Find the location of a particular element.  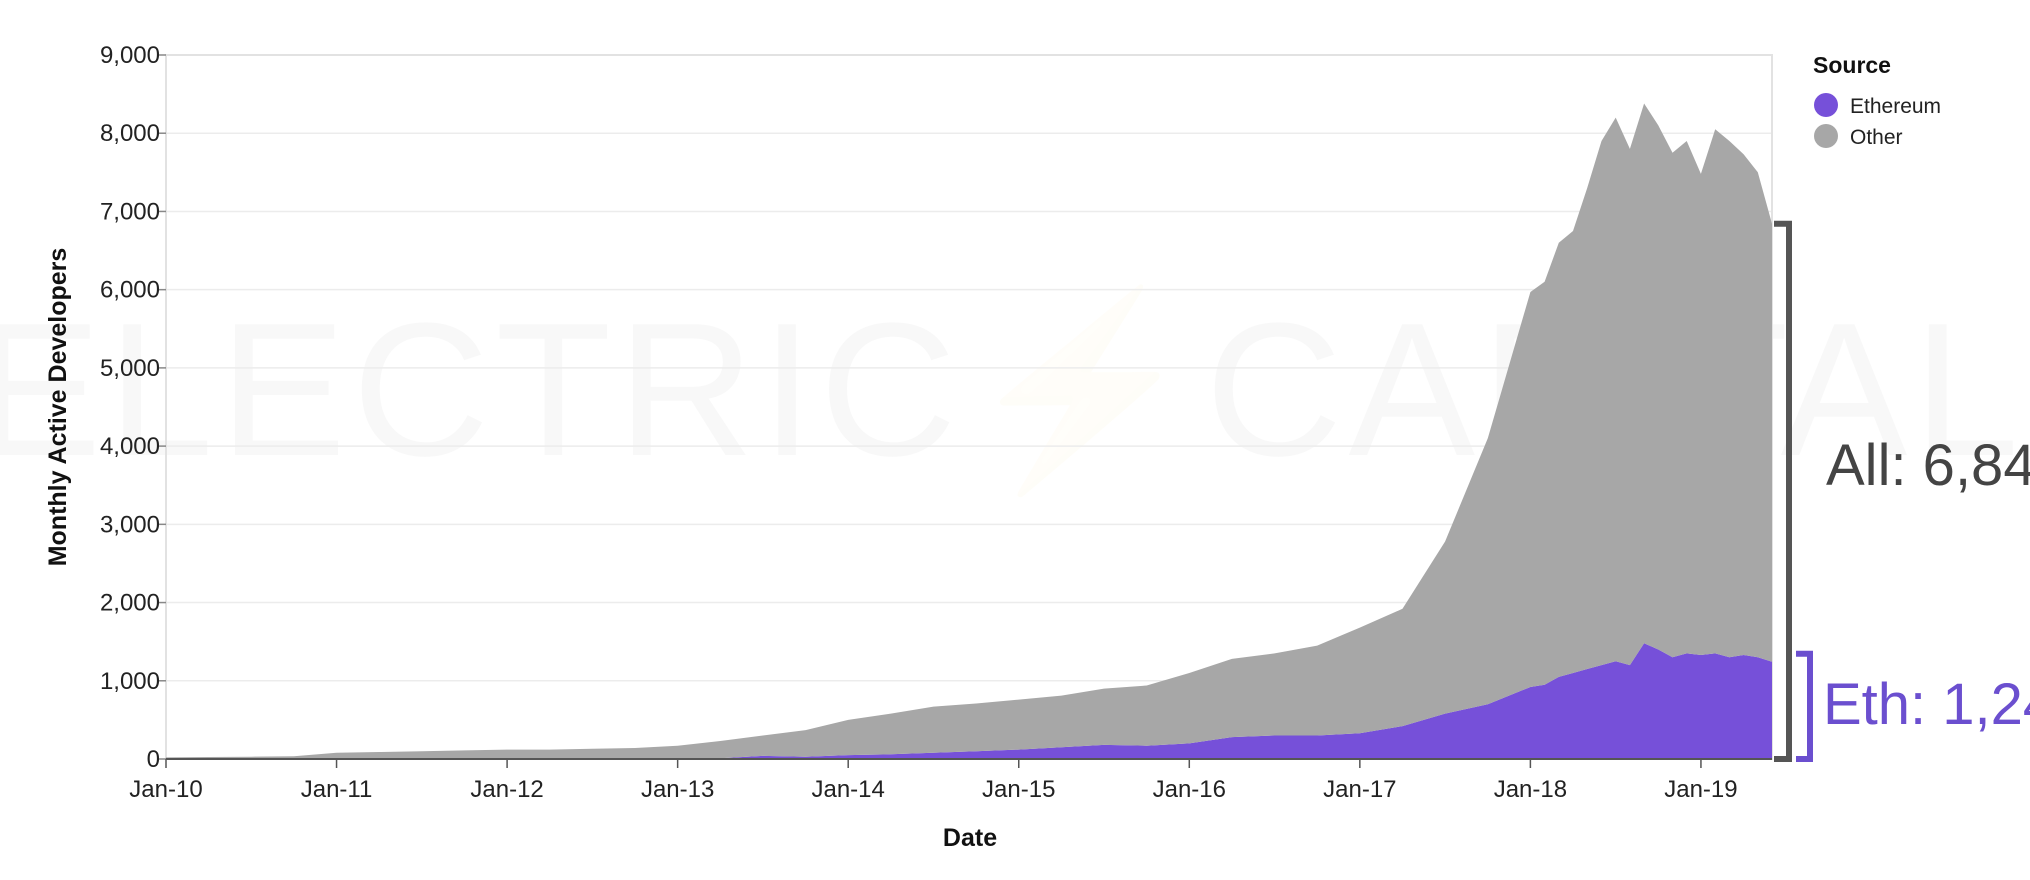

x-axis-title: Date is located at coordinates (970, 838).